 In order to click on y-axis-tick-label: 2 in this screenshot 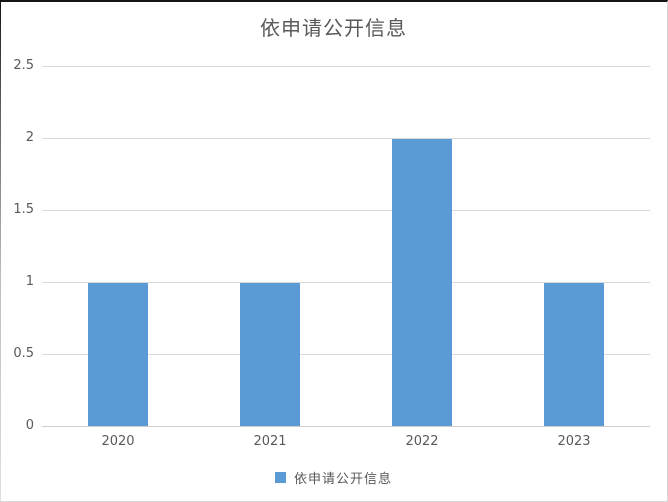, I will do `click(29, 137)`.